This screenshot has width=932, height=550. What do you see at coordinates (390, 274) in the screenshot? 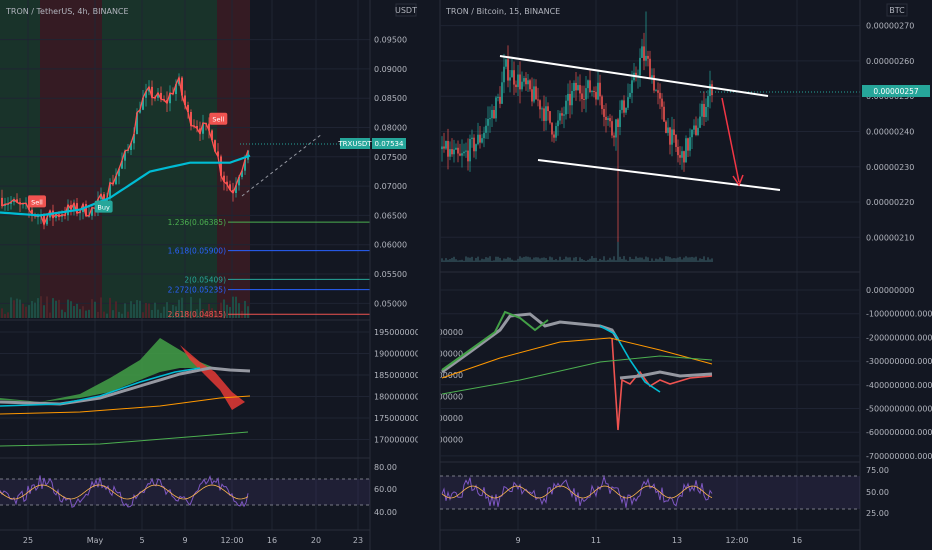
I see `y-tick-label: 0.05500` at bounding box center [390, 274].